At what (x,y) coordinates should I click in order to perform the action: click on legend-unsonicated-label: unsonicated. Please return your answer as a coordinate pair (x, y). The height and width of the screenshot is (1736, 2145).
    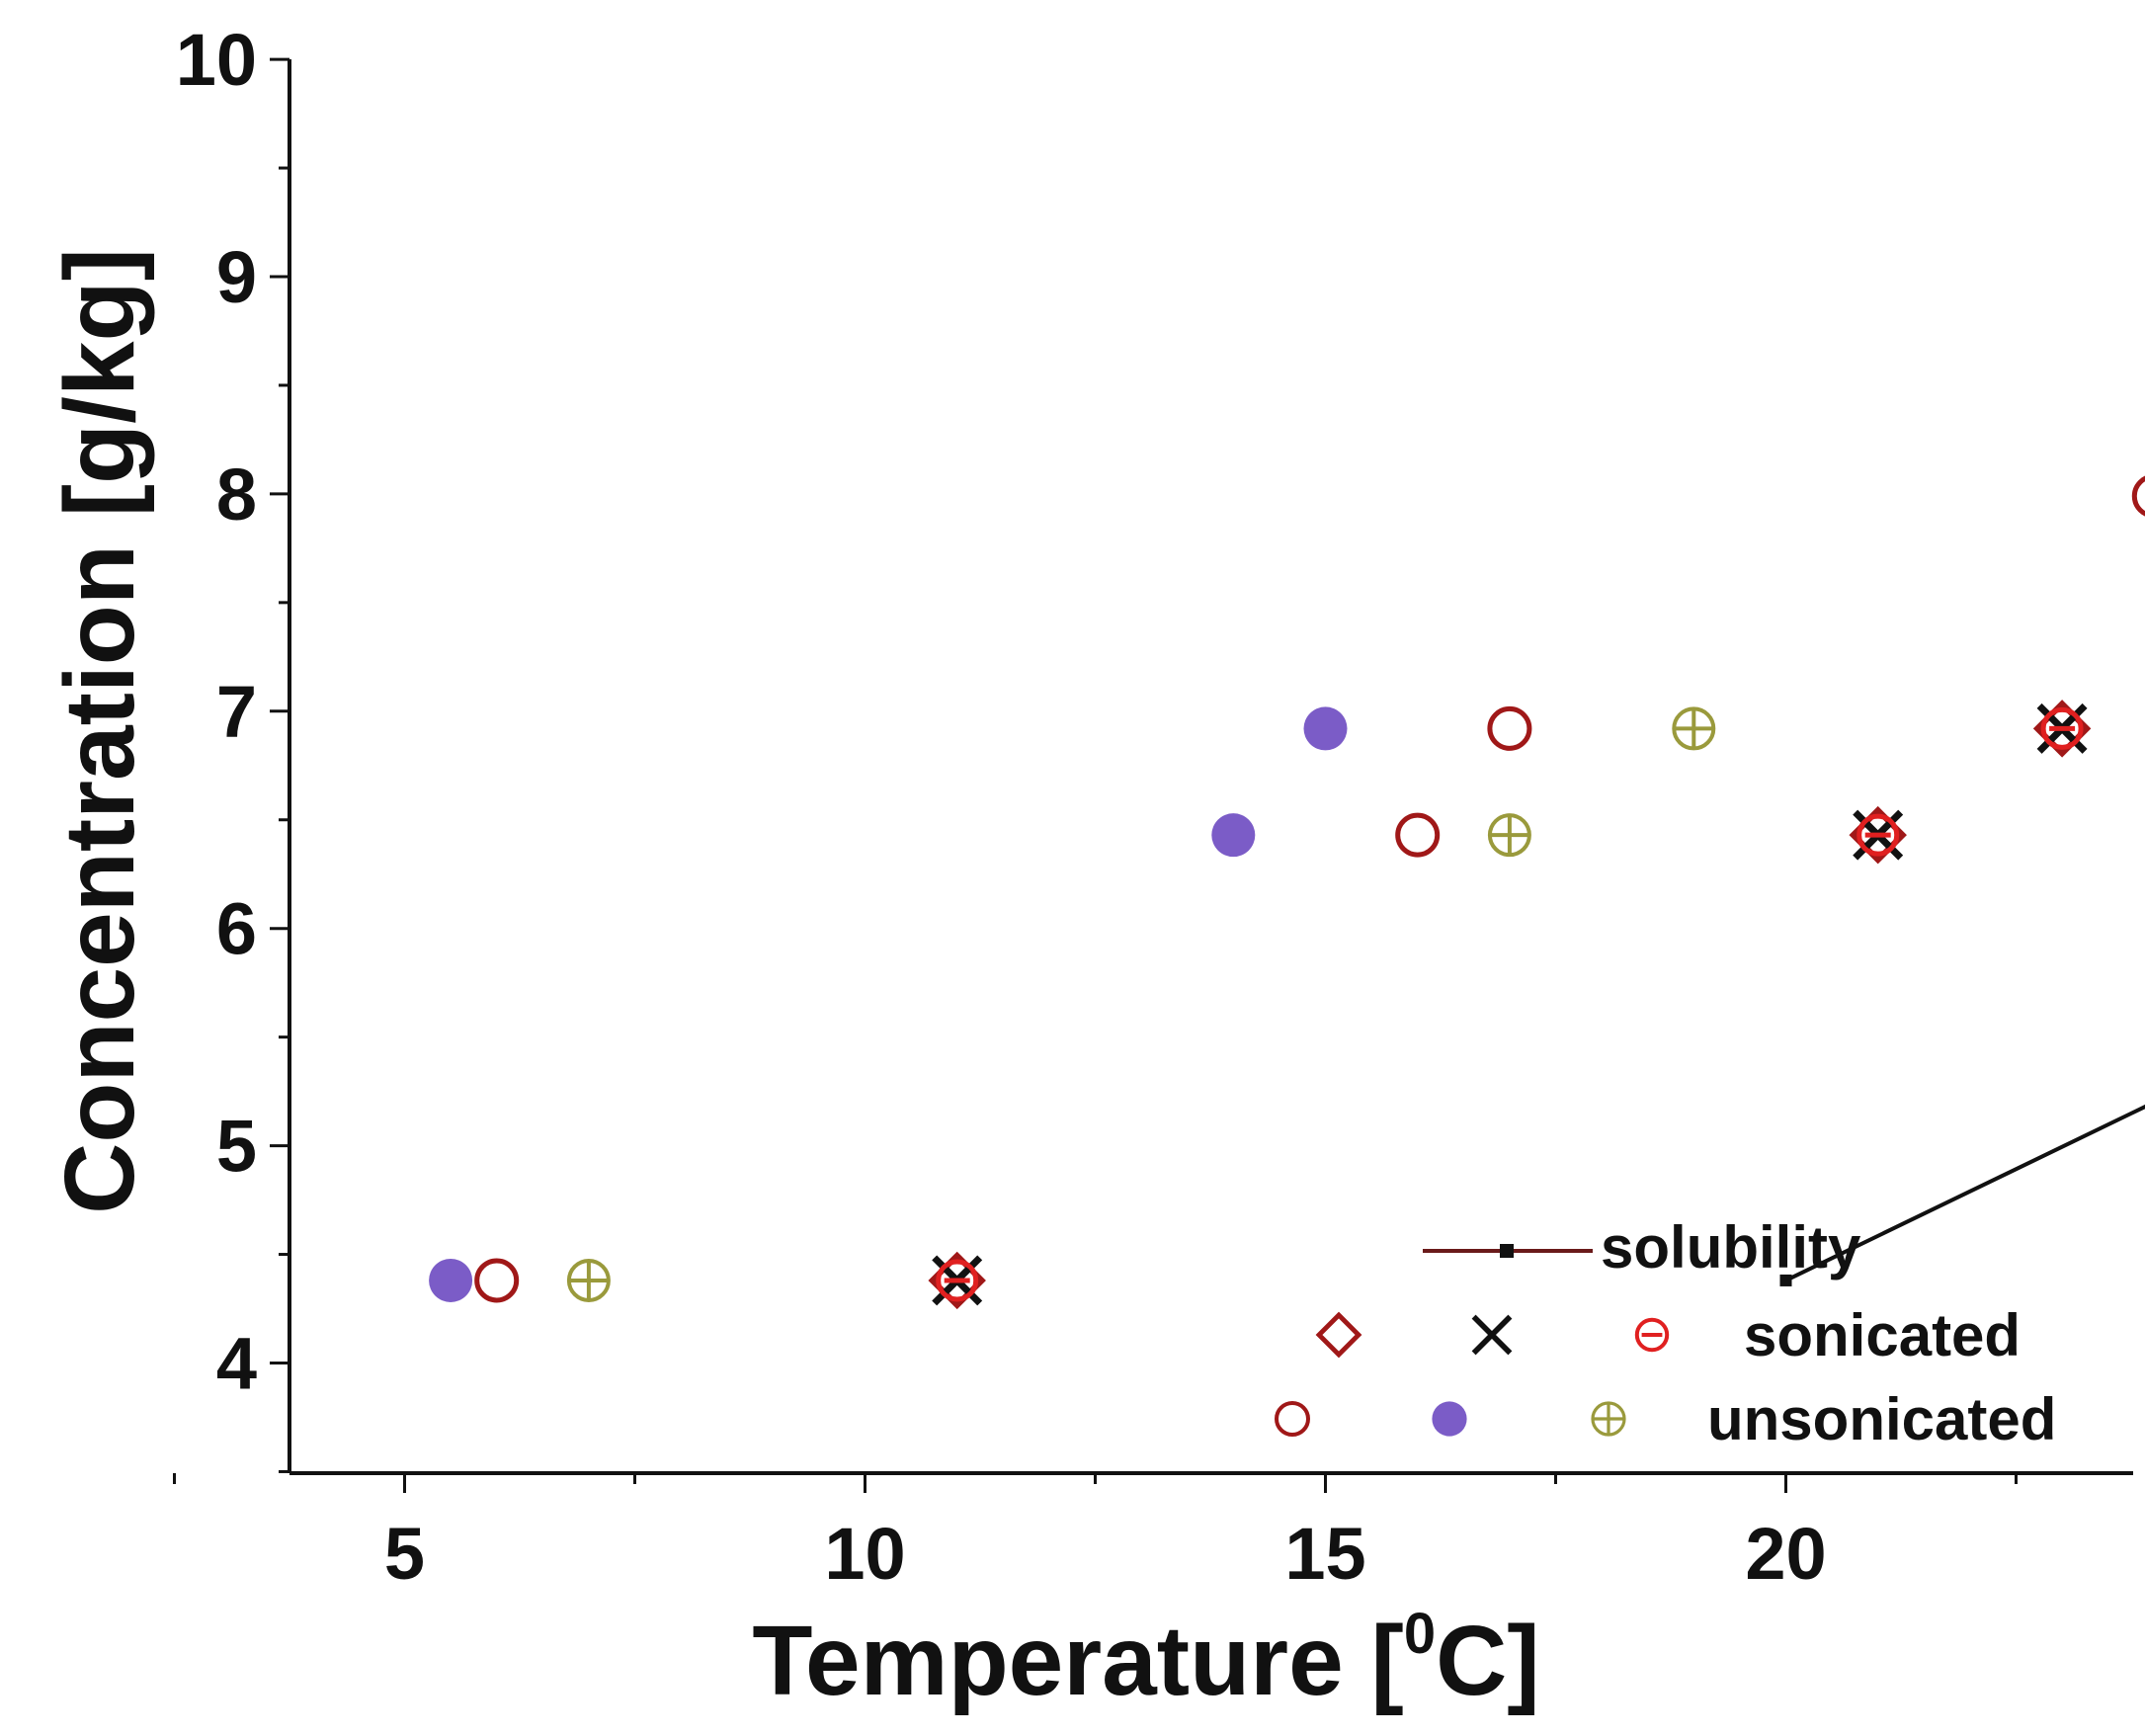
    Looking at the image, I should click on (1882, 1419).